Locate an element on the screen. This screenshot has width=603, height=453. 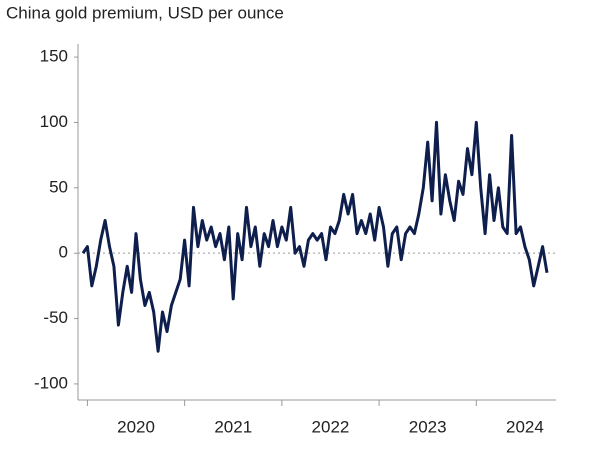
x-tick-label: 2021 is located at coordinates (233, 426).